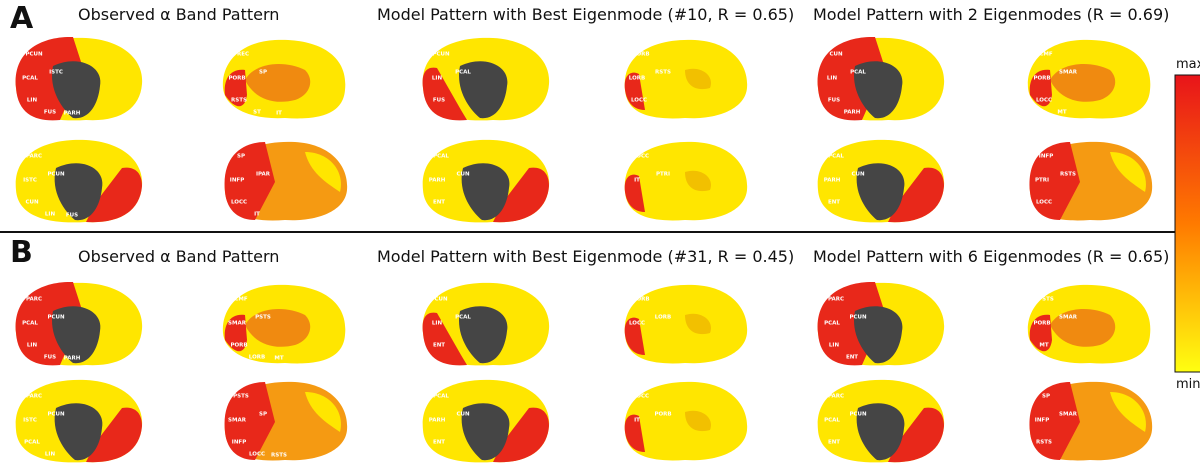 This screenshot has width=1200, height=474. What do you see at coordinates (686, 79) in the screenshot?
I see `brain: PORB RSTS LORB LOCC` at bounding box center [686, 79].